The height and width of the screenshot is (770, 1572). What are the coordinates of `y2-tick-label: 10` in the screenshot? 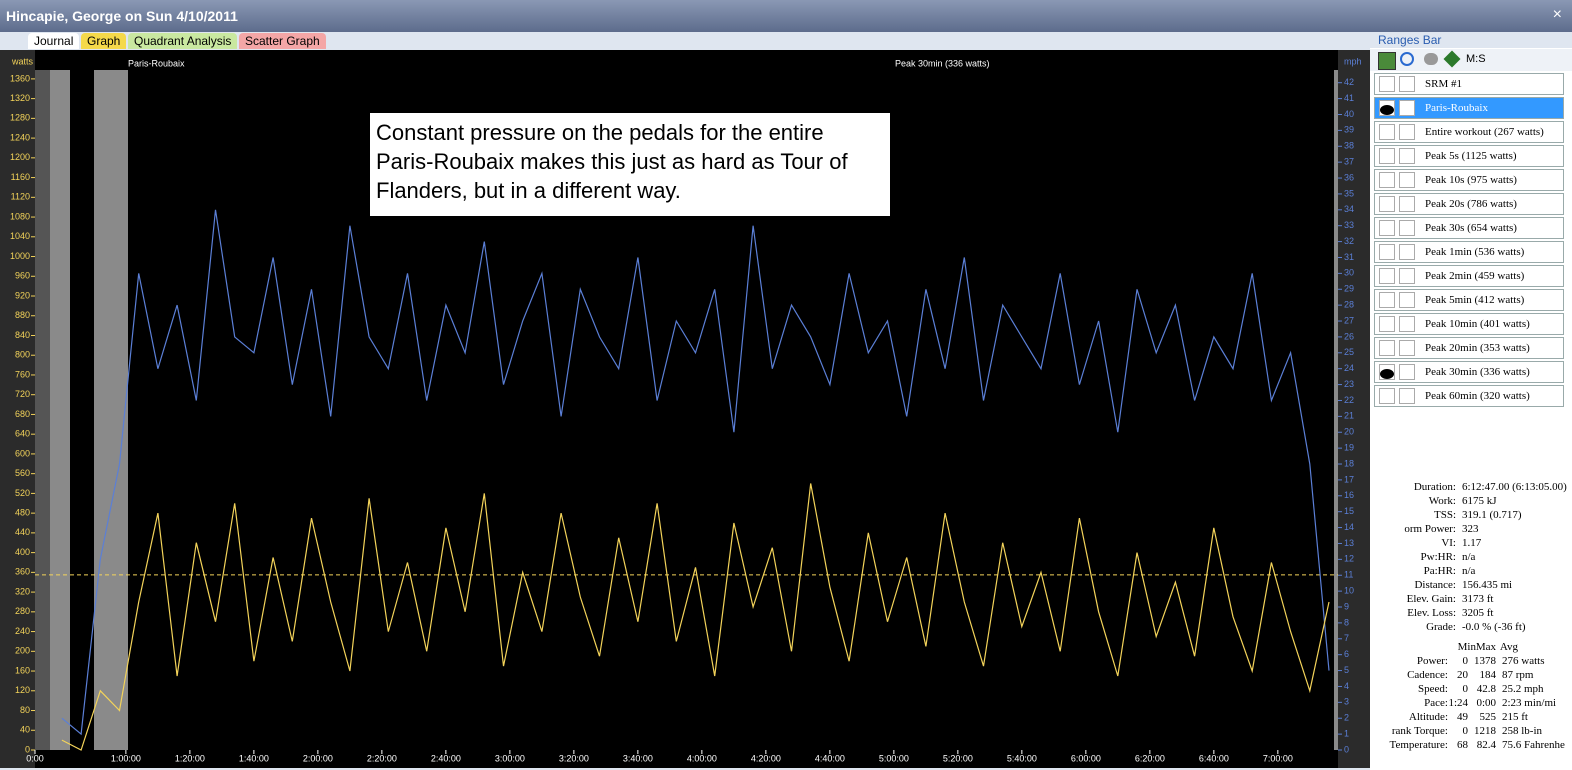 It's located at (1349, 590).